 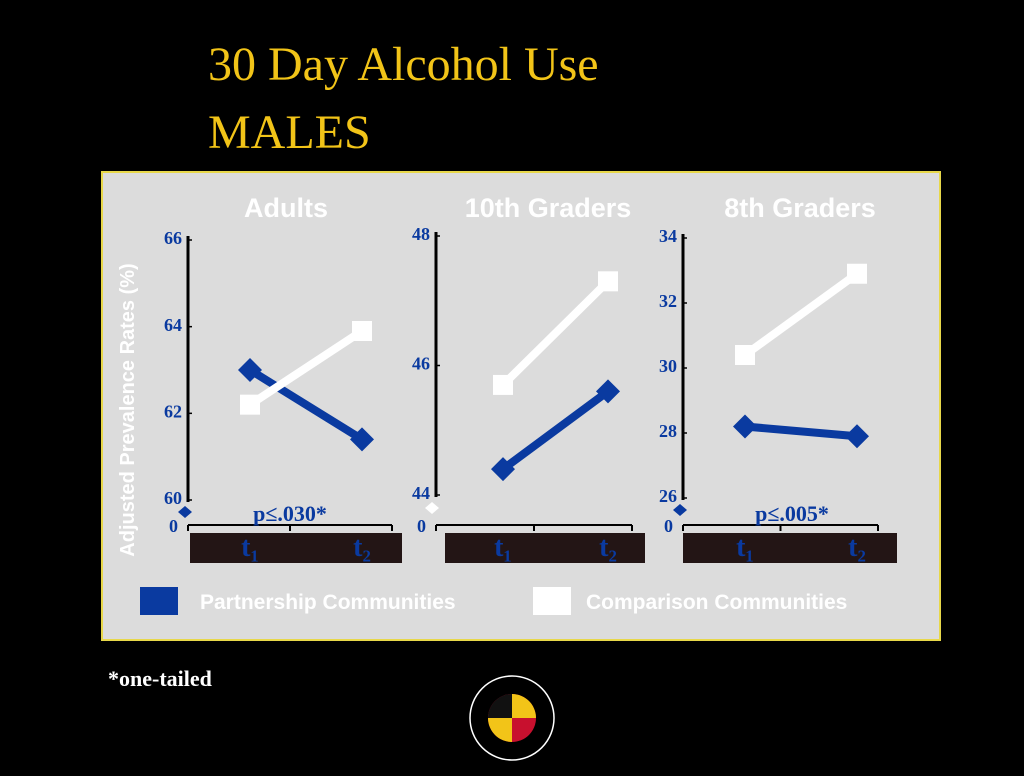 What do you see at coordinates (289, 132) in the screenshot?
I see `slide-subtitle: MALES` at bounding box center [289, 132].